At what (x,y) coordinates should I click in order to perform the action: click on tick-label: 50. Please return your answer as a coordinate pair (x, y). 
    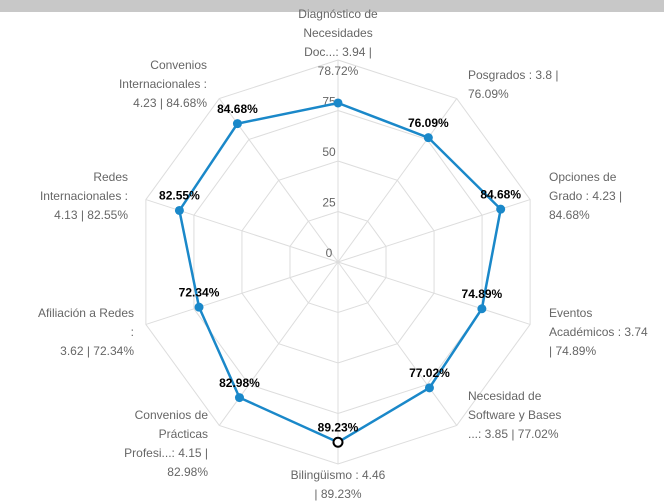
    Looking at the image, I should click on (329, 152).